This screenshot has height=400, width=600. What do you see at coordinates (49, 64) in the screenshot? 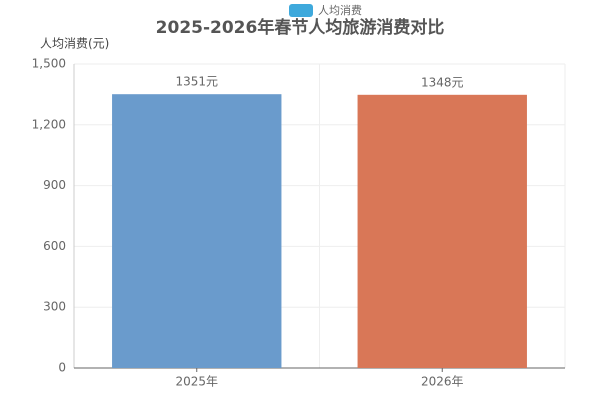
I see `y-tick-label: 1,500` at bounding box center [49, 64].